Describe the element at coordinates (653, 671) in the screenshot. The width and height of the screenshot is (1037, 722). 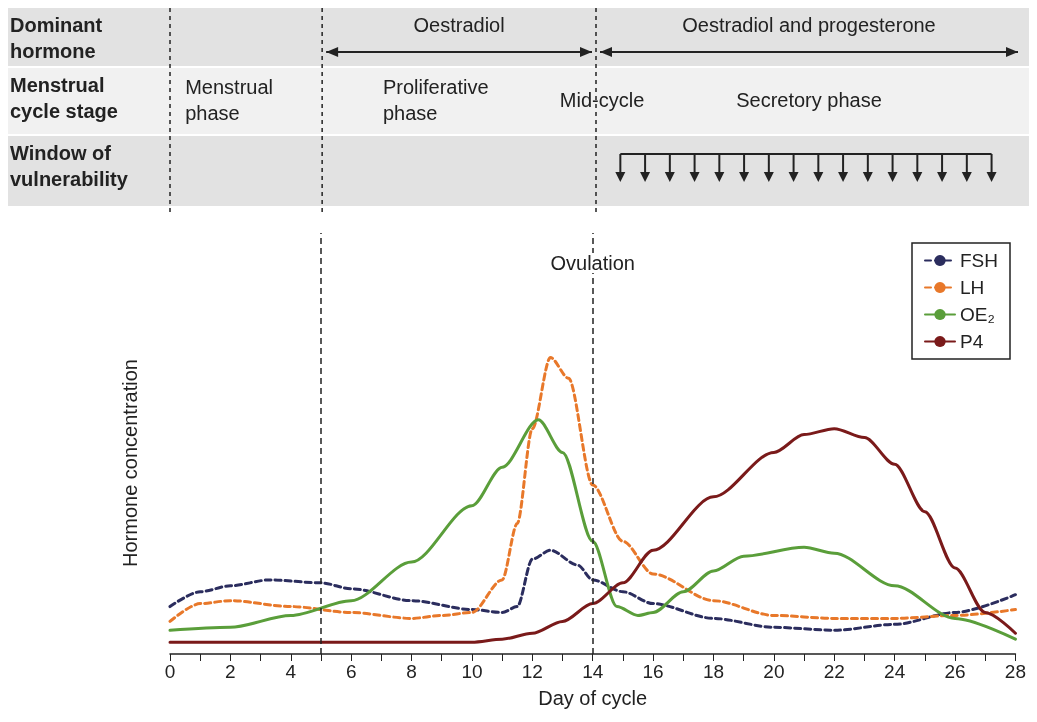
I see `x-tick-label: 16` at that location.